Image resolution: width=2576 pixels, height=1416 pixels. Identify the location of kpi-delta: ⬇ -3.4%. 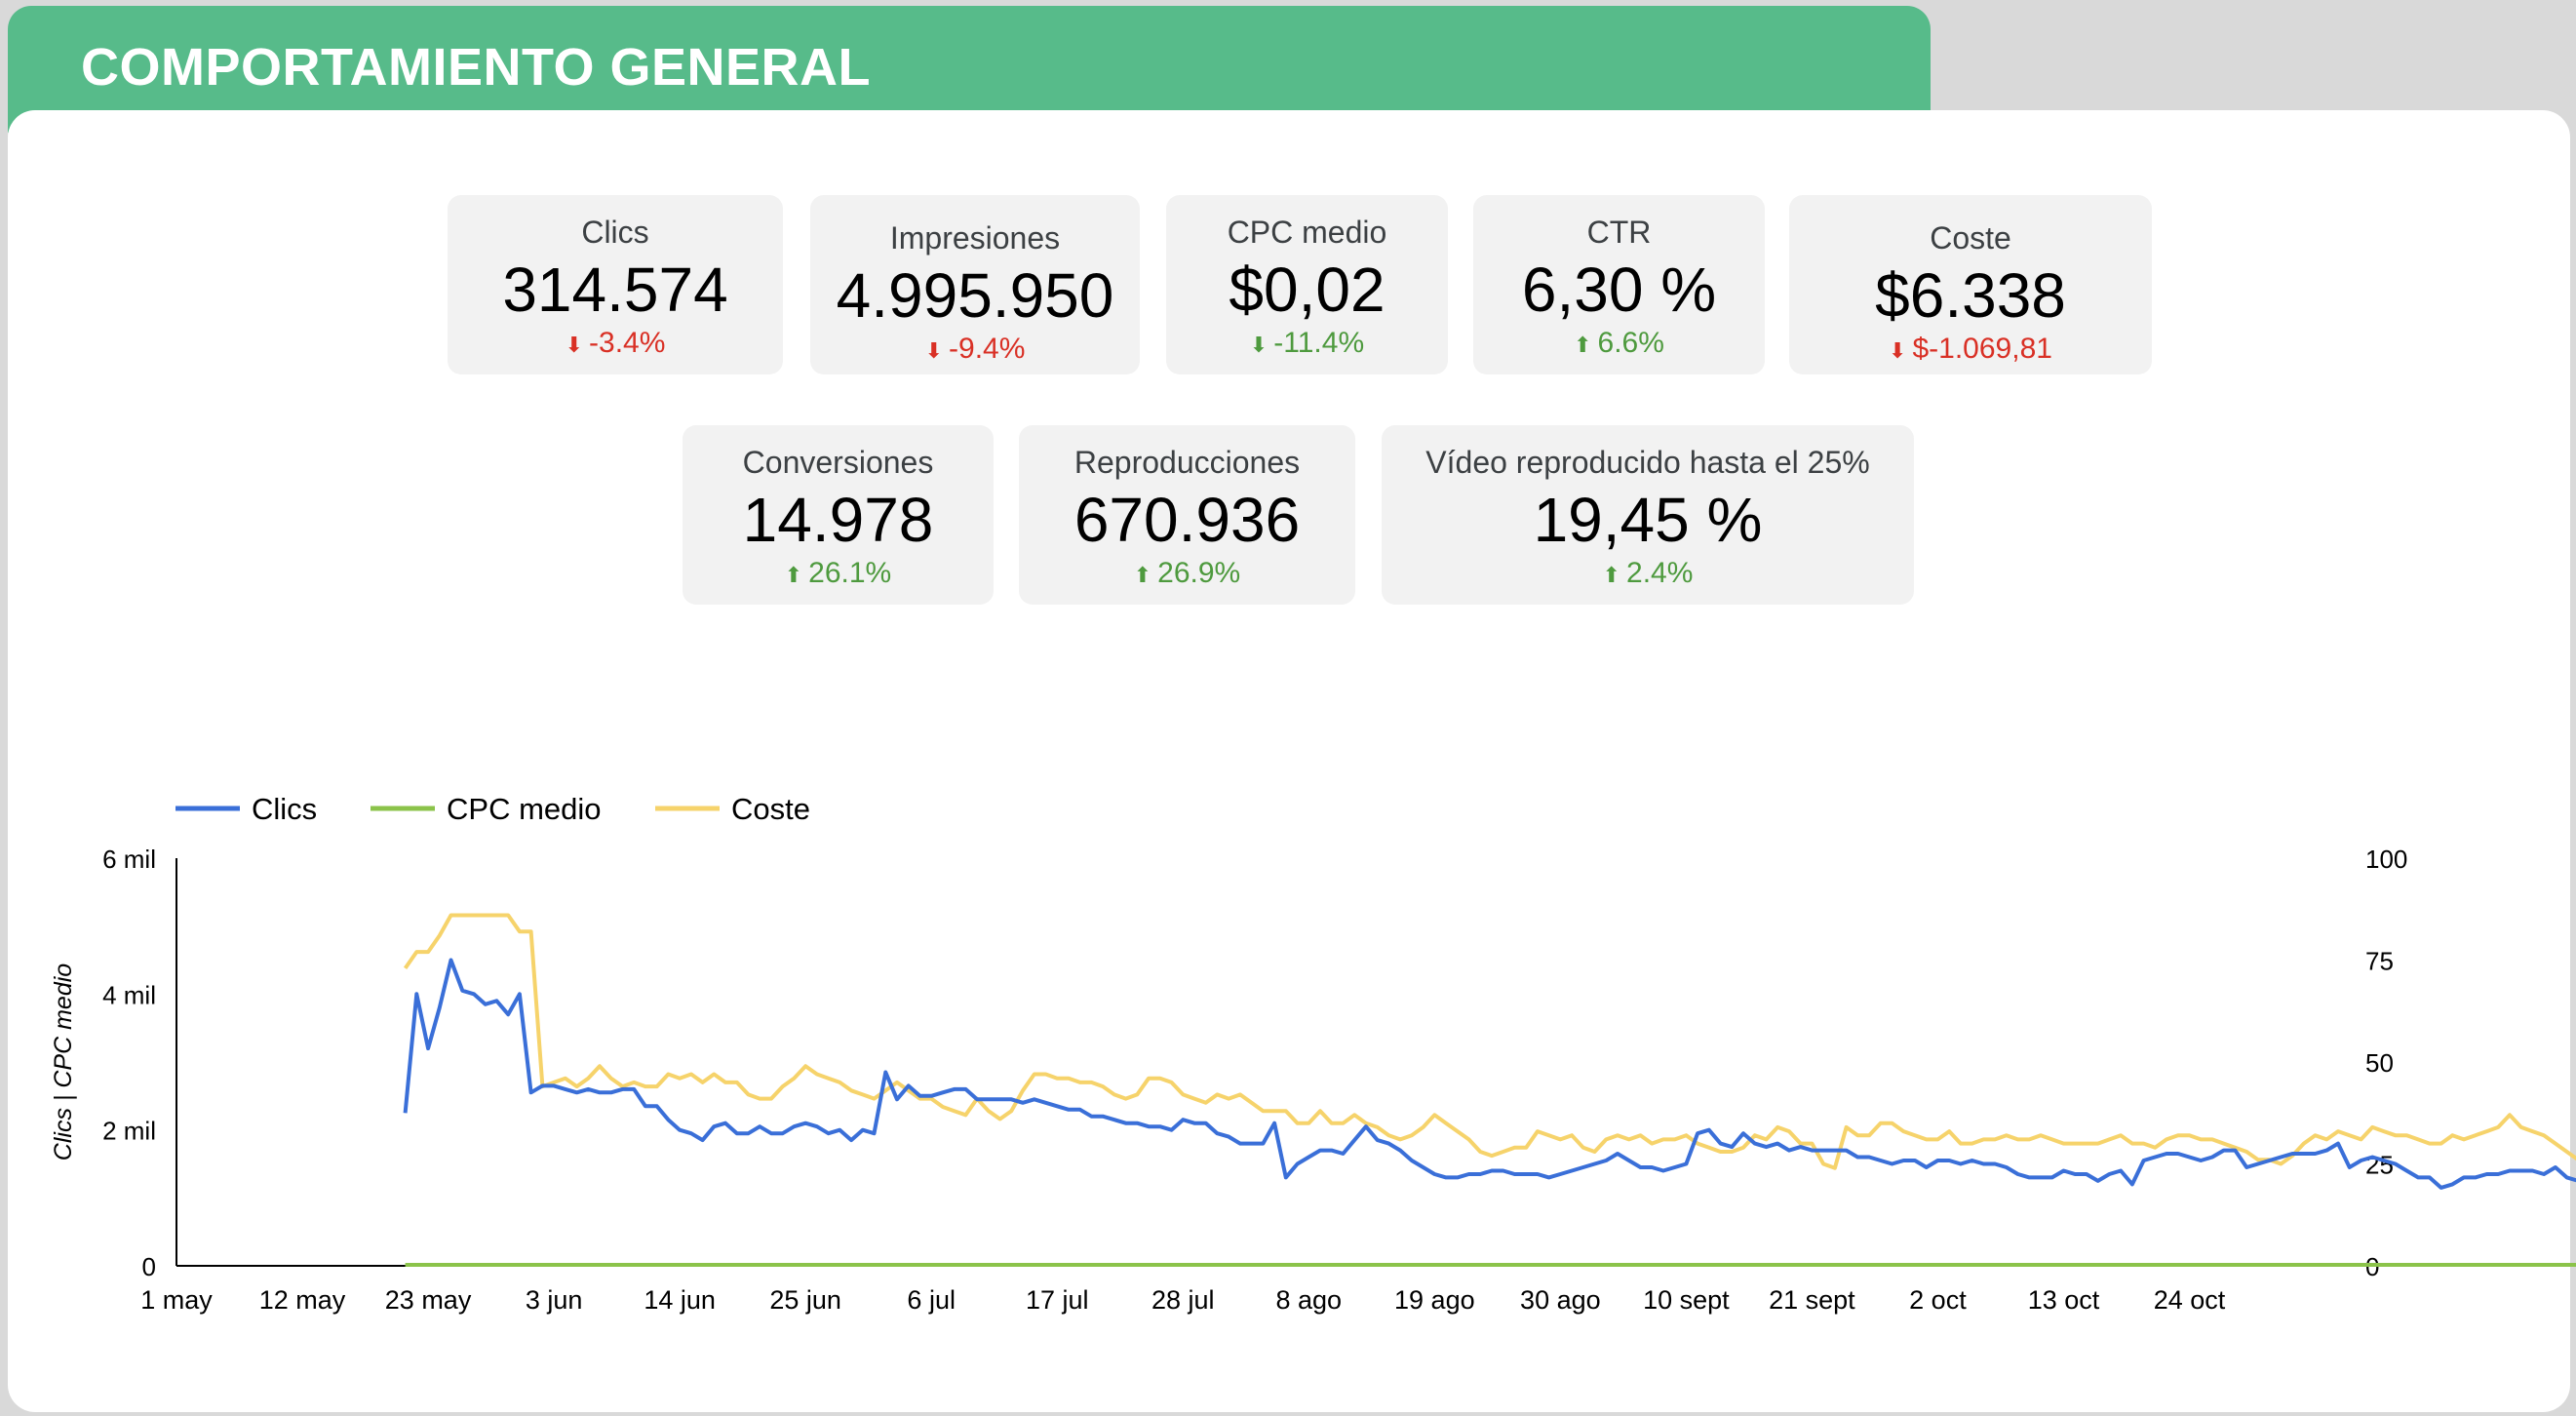
(615, 343).